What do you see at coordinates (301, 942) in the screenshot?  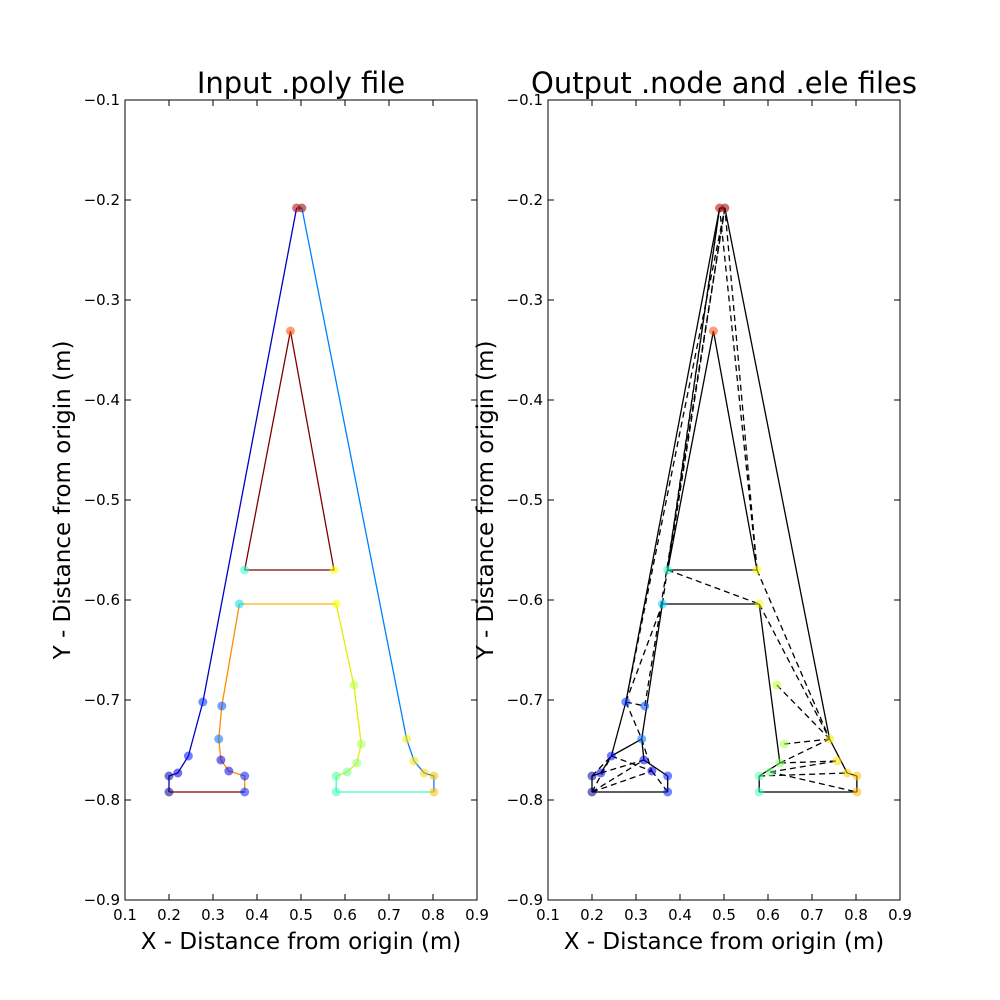 I see `x-axis-label: X - Distance from origin (m)` at bounding box center [301, 942].